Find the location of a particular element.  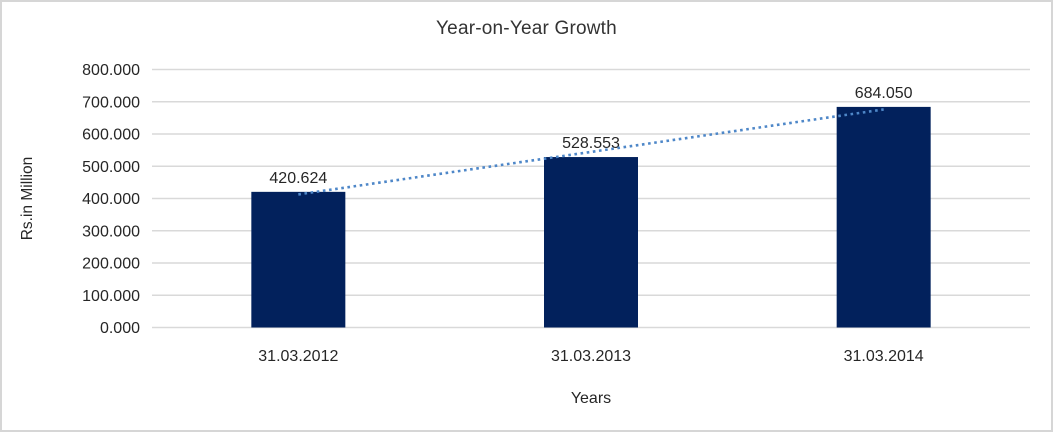

x-tick-label: 31.03.2014 is located at coordinates (884, 356).